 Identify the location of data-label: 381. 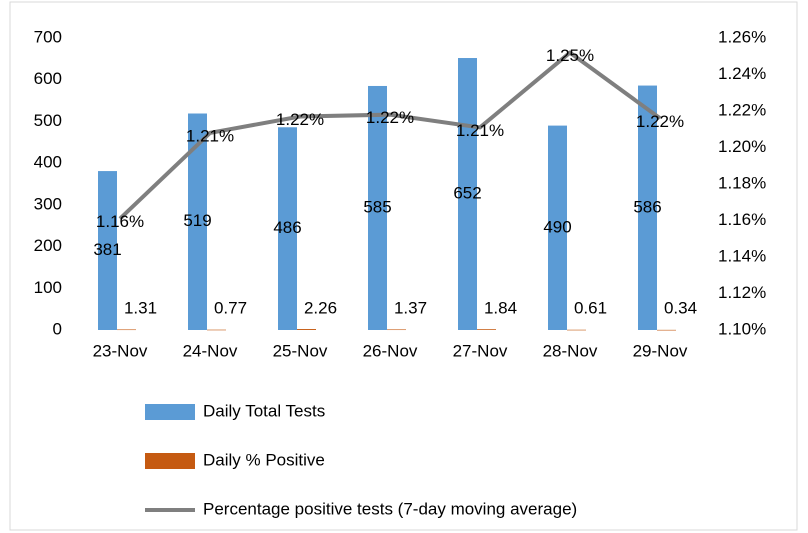
(107, 249).